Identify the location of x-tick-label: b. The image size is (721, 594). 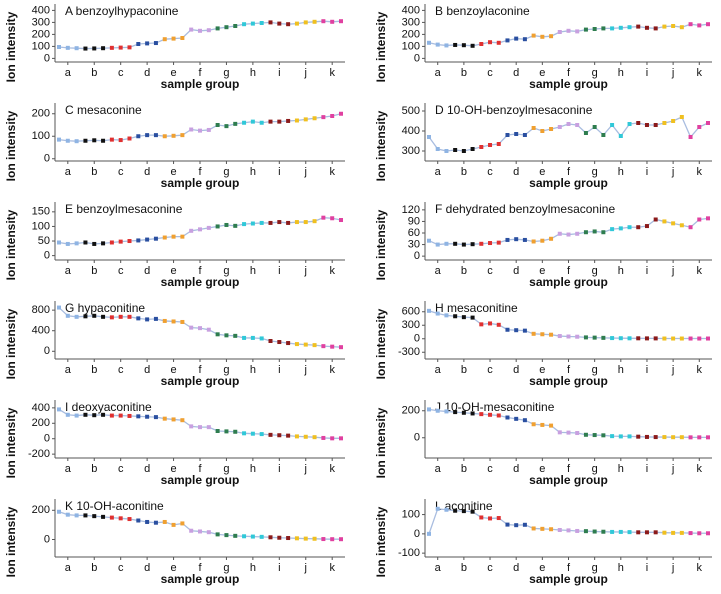
(94, 469).